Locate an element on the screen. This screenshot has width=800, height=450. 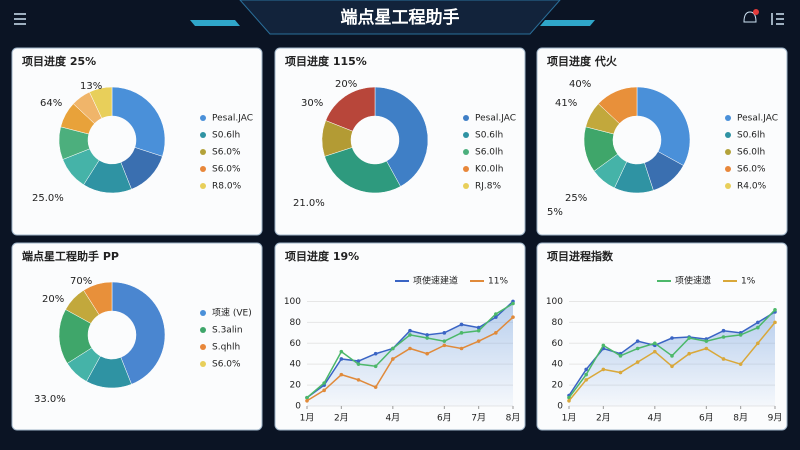
x-tick-label: 1月 is located at coordinates (307, 418).